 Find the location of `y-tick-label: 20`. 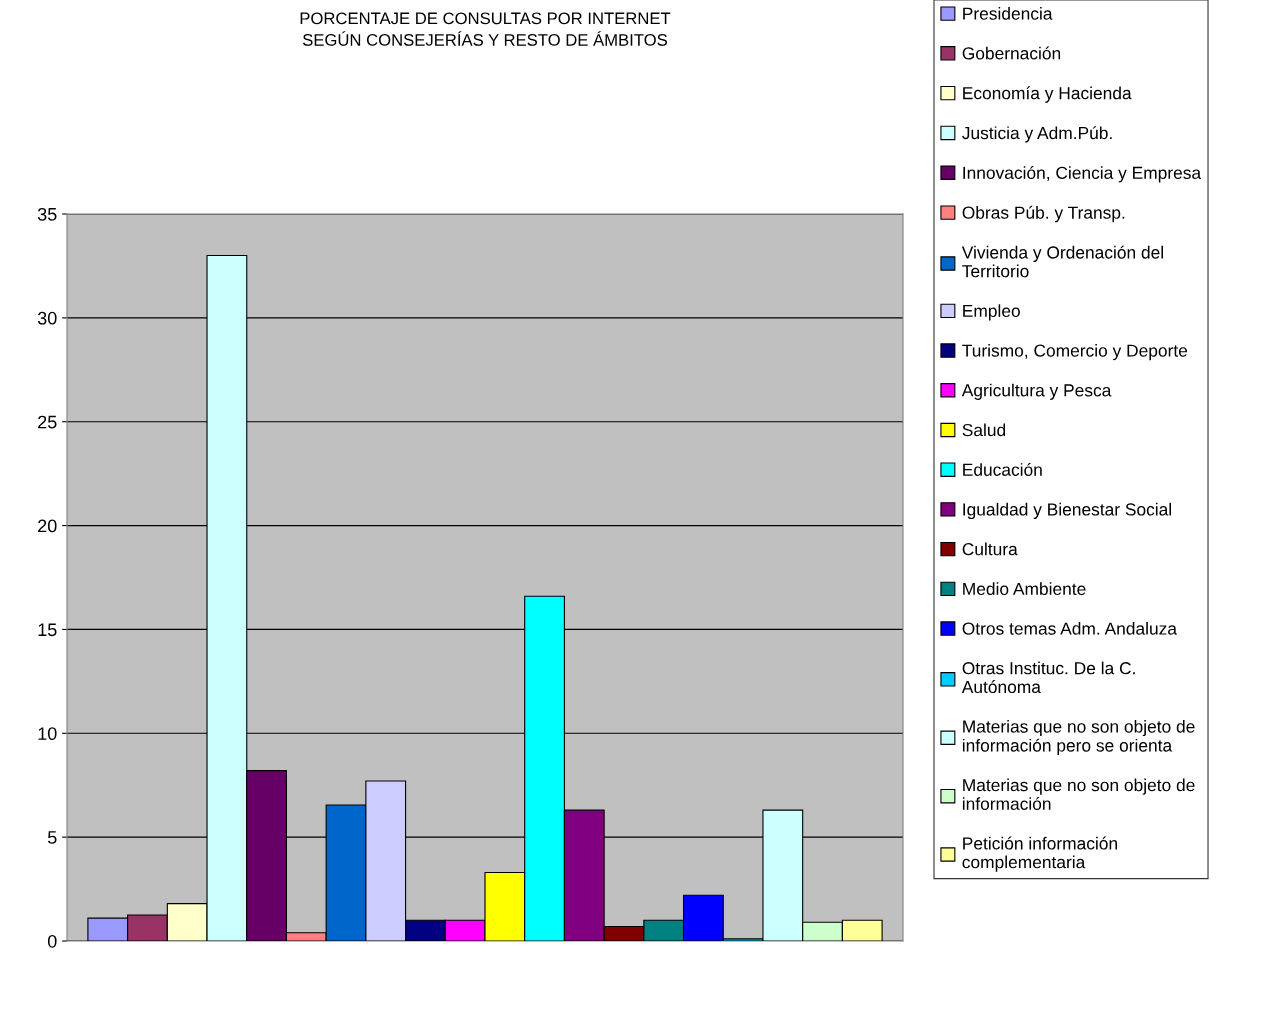

y-tick-label: 20 is located at coordinates (47, 526).